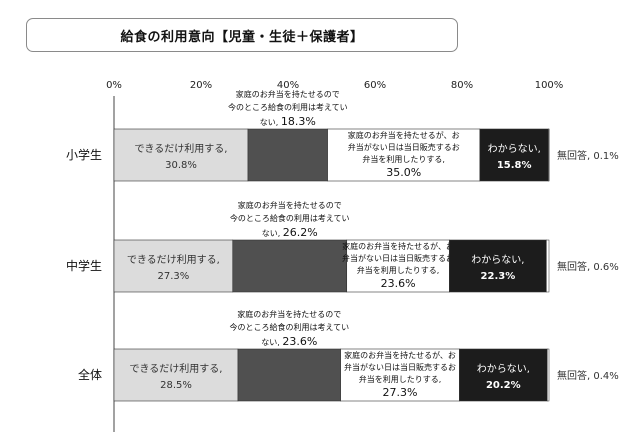  What do you see at coordinates (300, 232) in the screenshot?
I see `segment-value: 26.2%` at bounding box center [300, 232].